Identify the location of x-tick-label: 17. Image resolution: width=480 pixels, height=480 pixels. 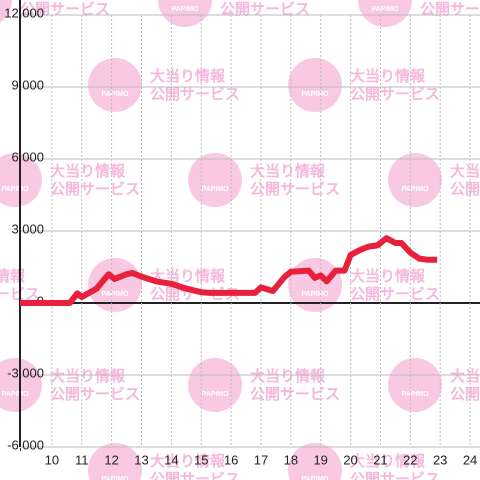
(261, 459).